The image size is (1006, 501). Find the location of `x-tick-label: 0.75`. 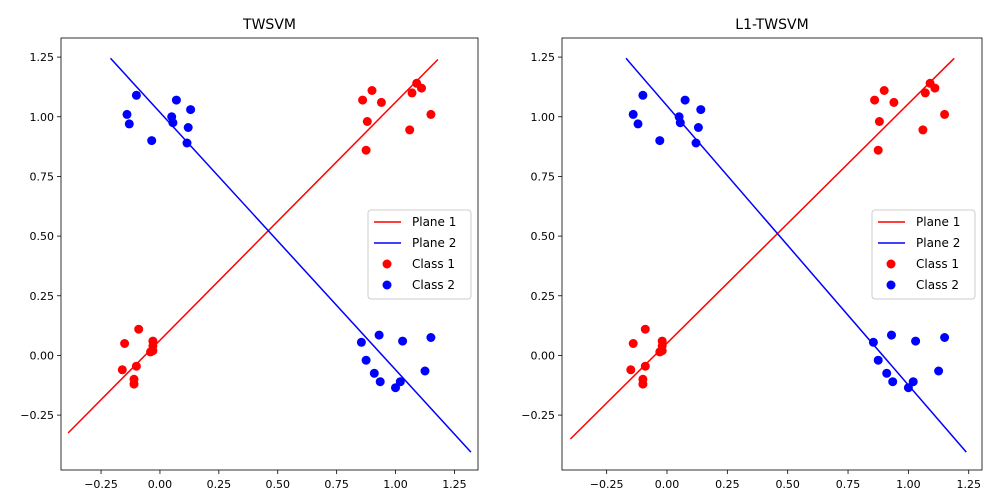

x-tick-label: 0.75 is located at coordinates (336, 484).